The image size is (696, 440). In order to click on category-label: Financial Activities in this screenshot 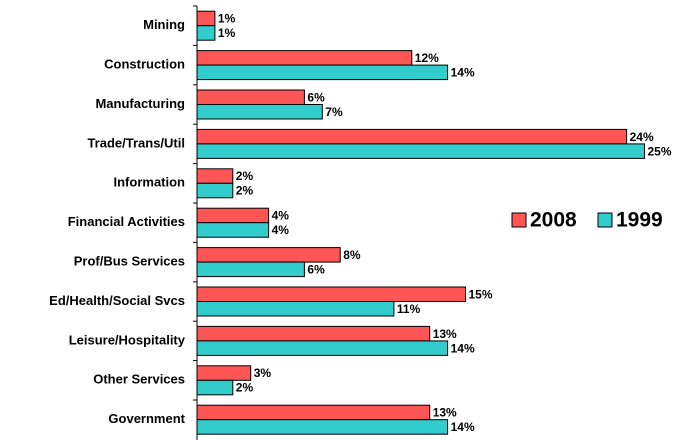, I will do `click(126, 221)`.